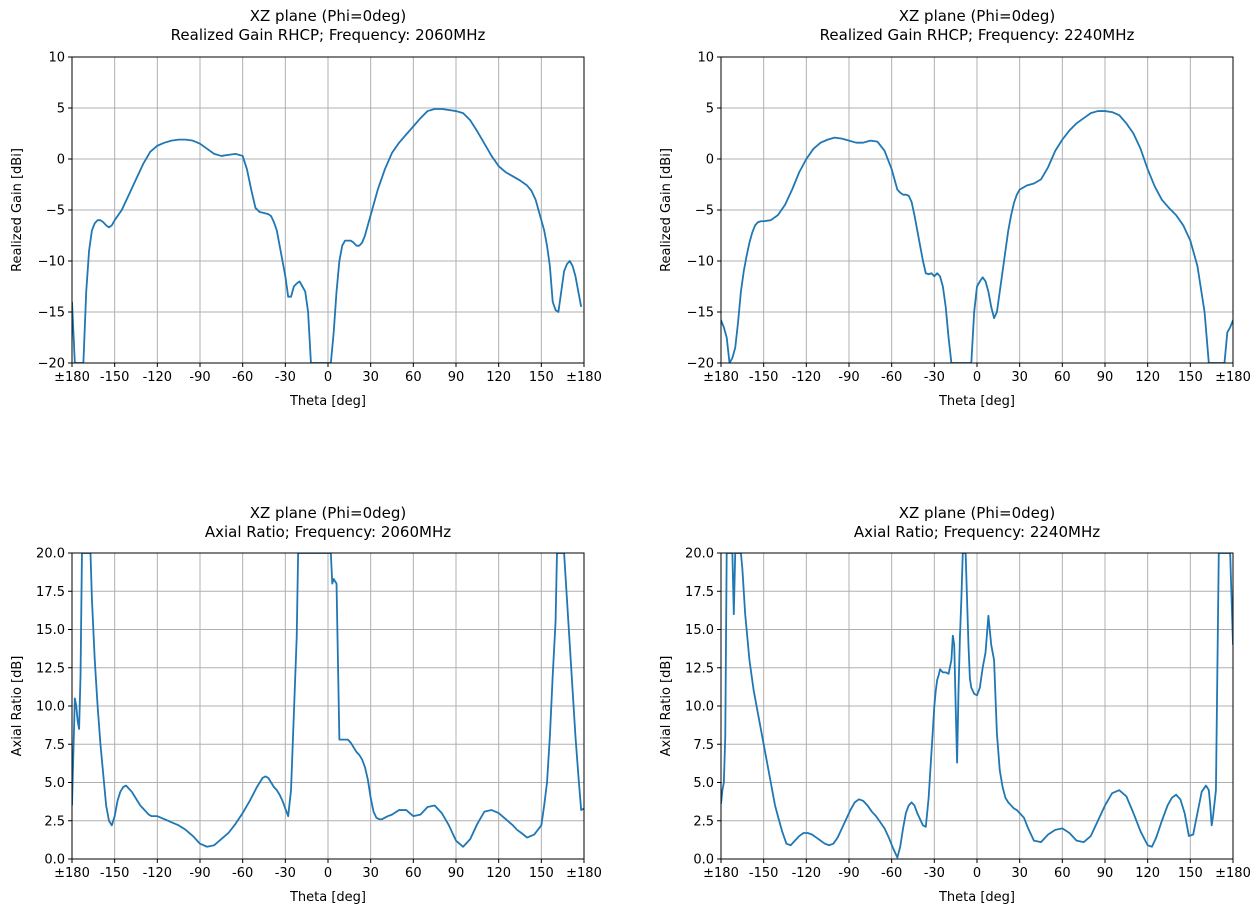  I want to click on y-tick-label: 17.5, so click(699, 592).